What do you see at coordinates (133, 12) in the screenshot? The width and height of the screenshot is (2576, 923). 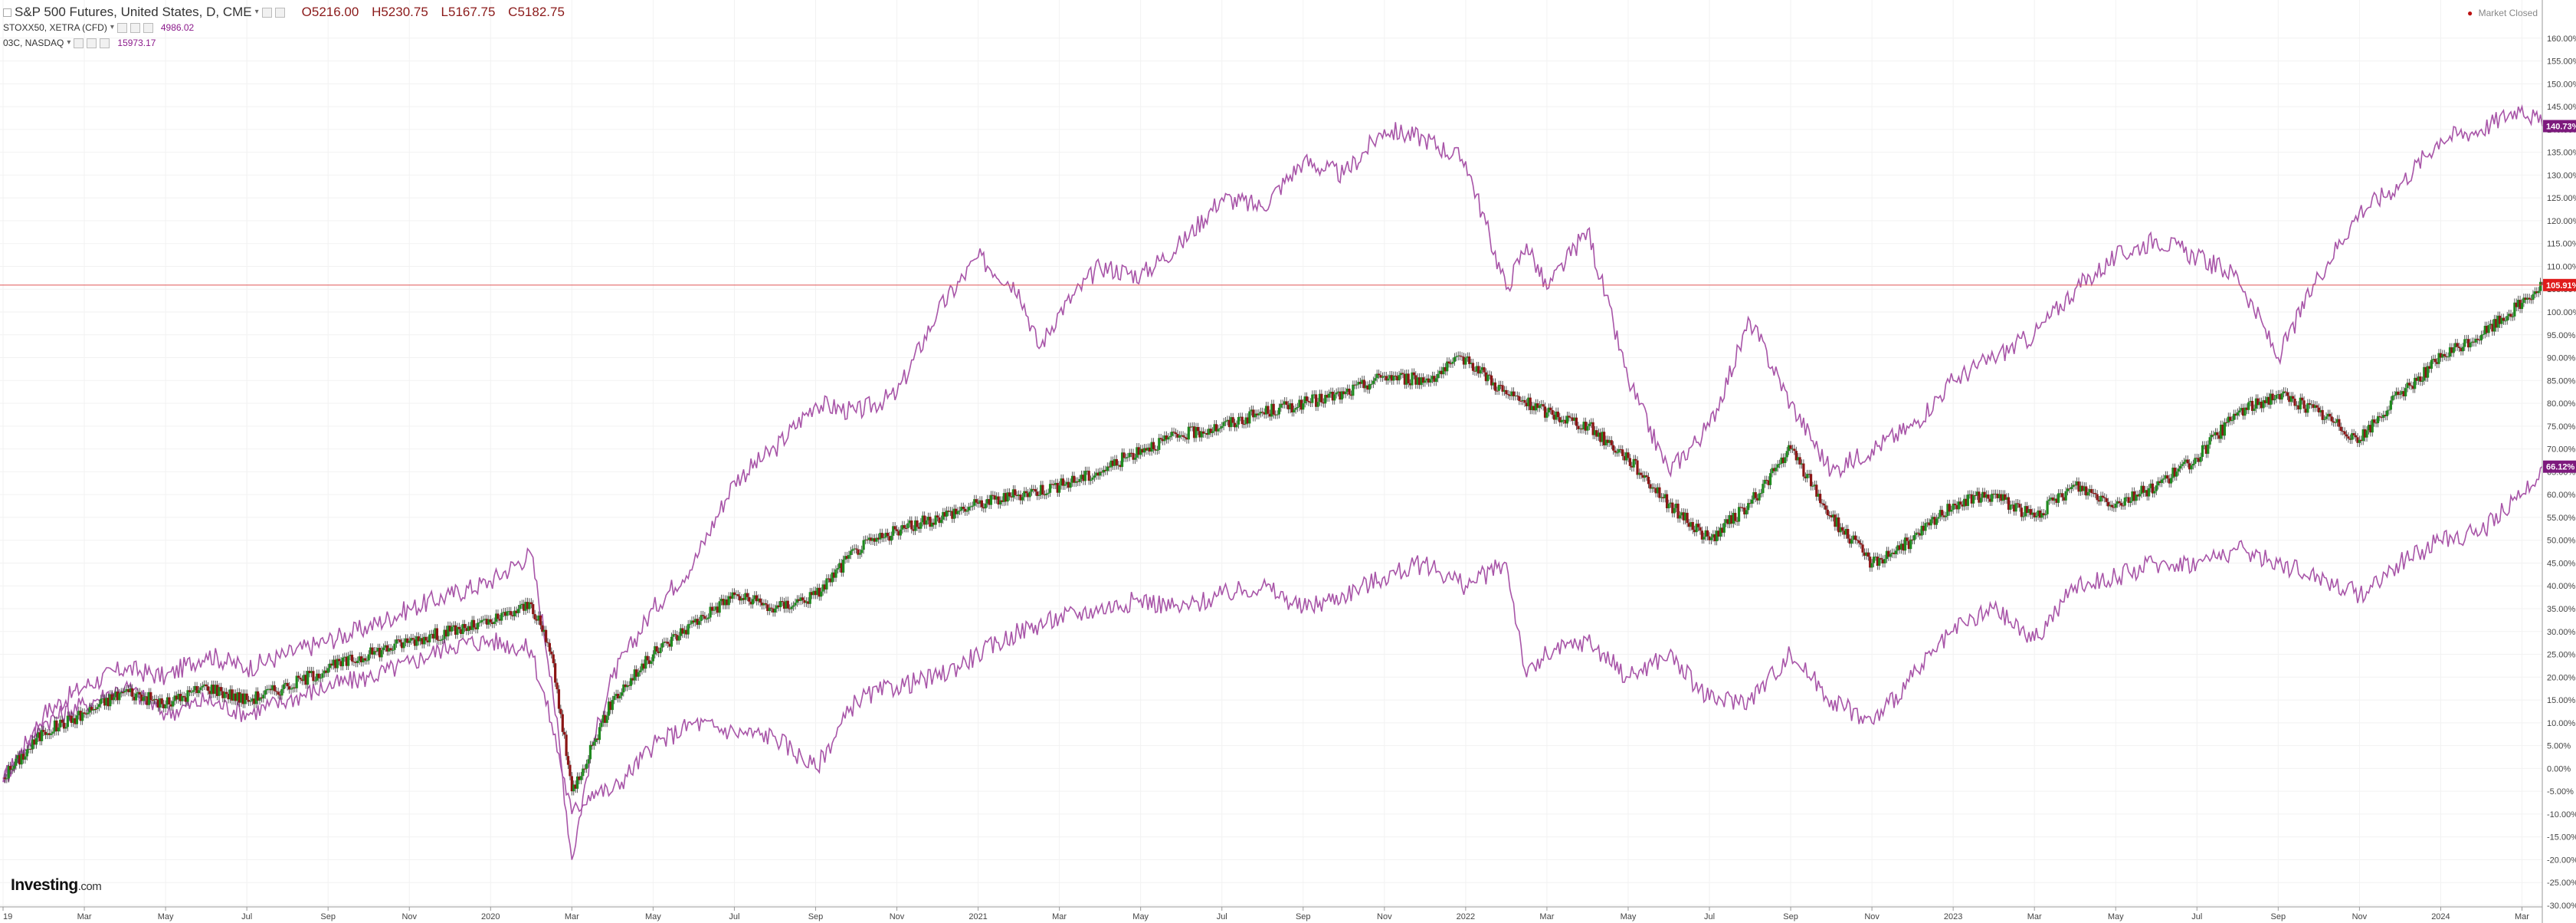 I see `symbol-title: S&P 500 Futures, United States, D, CME` at bounding box center [133, 12].